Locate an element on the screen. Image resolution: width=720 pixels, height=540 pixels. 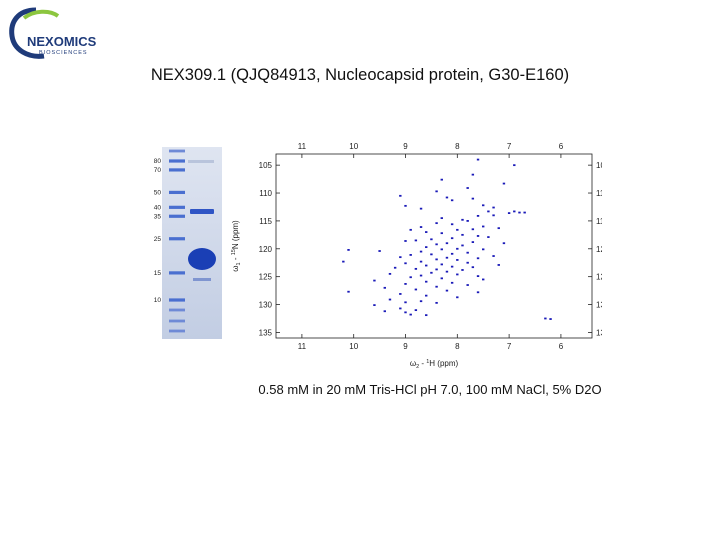
x-axis-label: ω2 - 1H (ppm) is located at coordinates (434, 364).